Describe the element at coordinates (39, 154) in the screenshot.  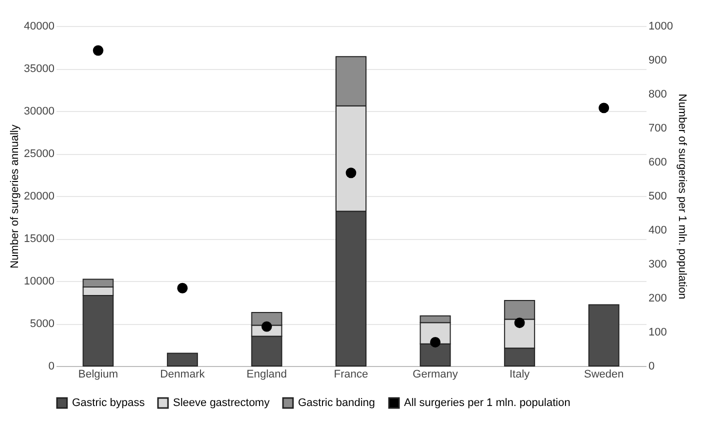
I see `y-tick-label: 25000` at that location.